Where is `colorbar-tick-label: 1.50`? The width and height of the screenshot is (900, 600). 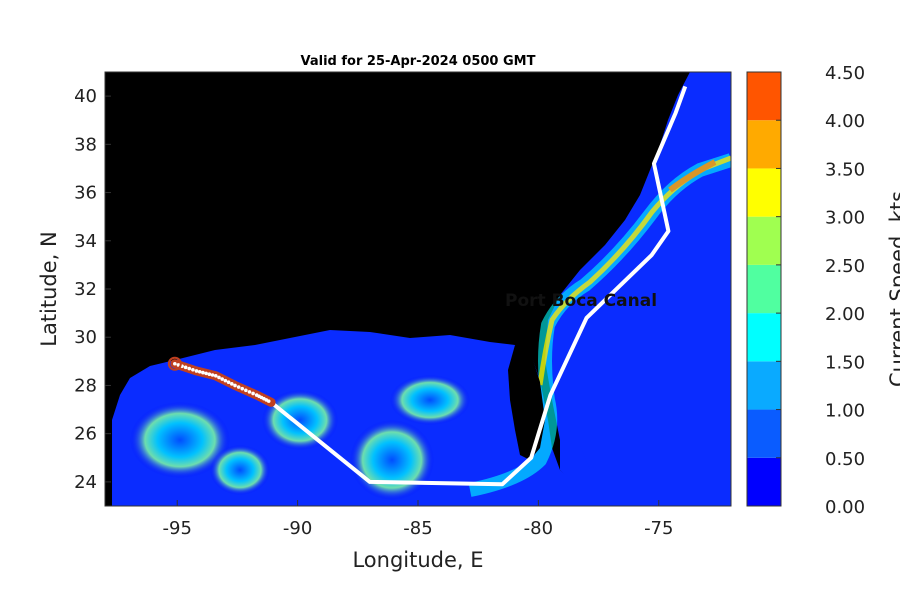
colorbar-tick-label: 1.50 is located at coordinates (845, 362).